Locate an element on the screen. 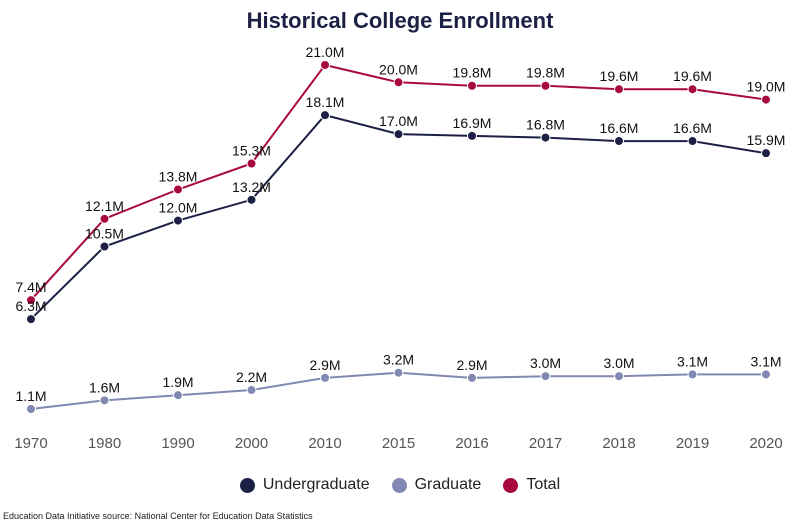 The width and height of the screenshot is (800, 527). undergraduate-data-label: 15.9M is located at coordinates (766, 140).